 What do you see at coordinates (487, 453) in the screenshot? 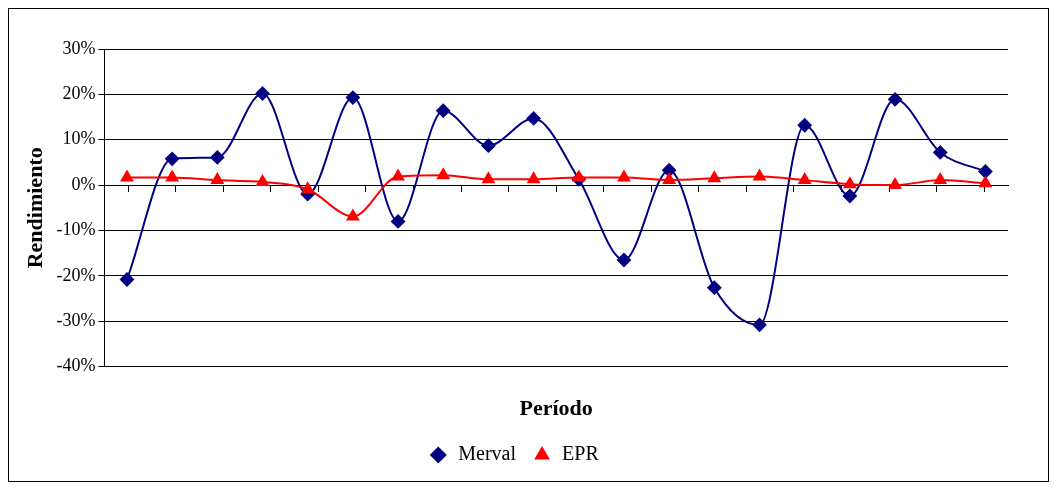
I see `legend-label: Merval` at bounding box center [487, 453].